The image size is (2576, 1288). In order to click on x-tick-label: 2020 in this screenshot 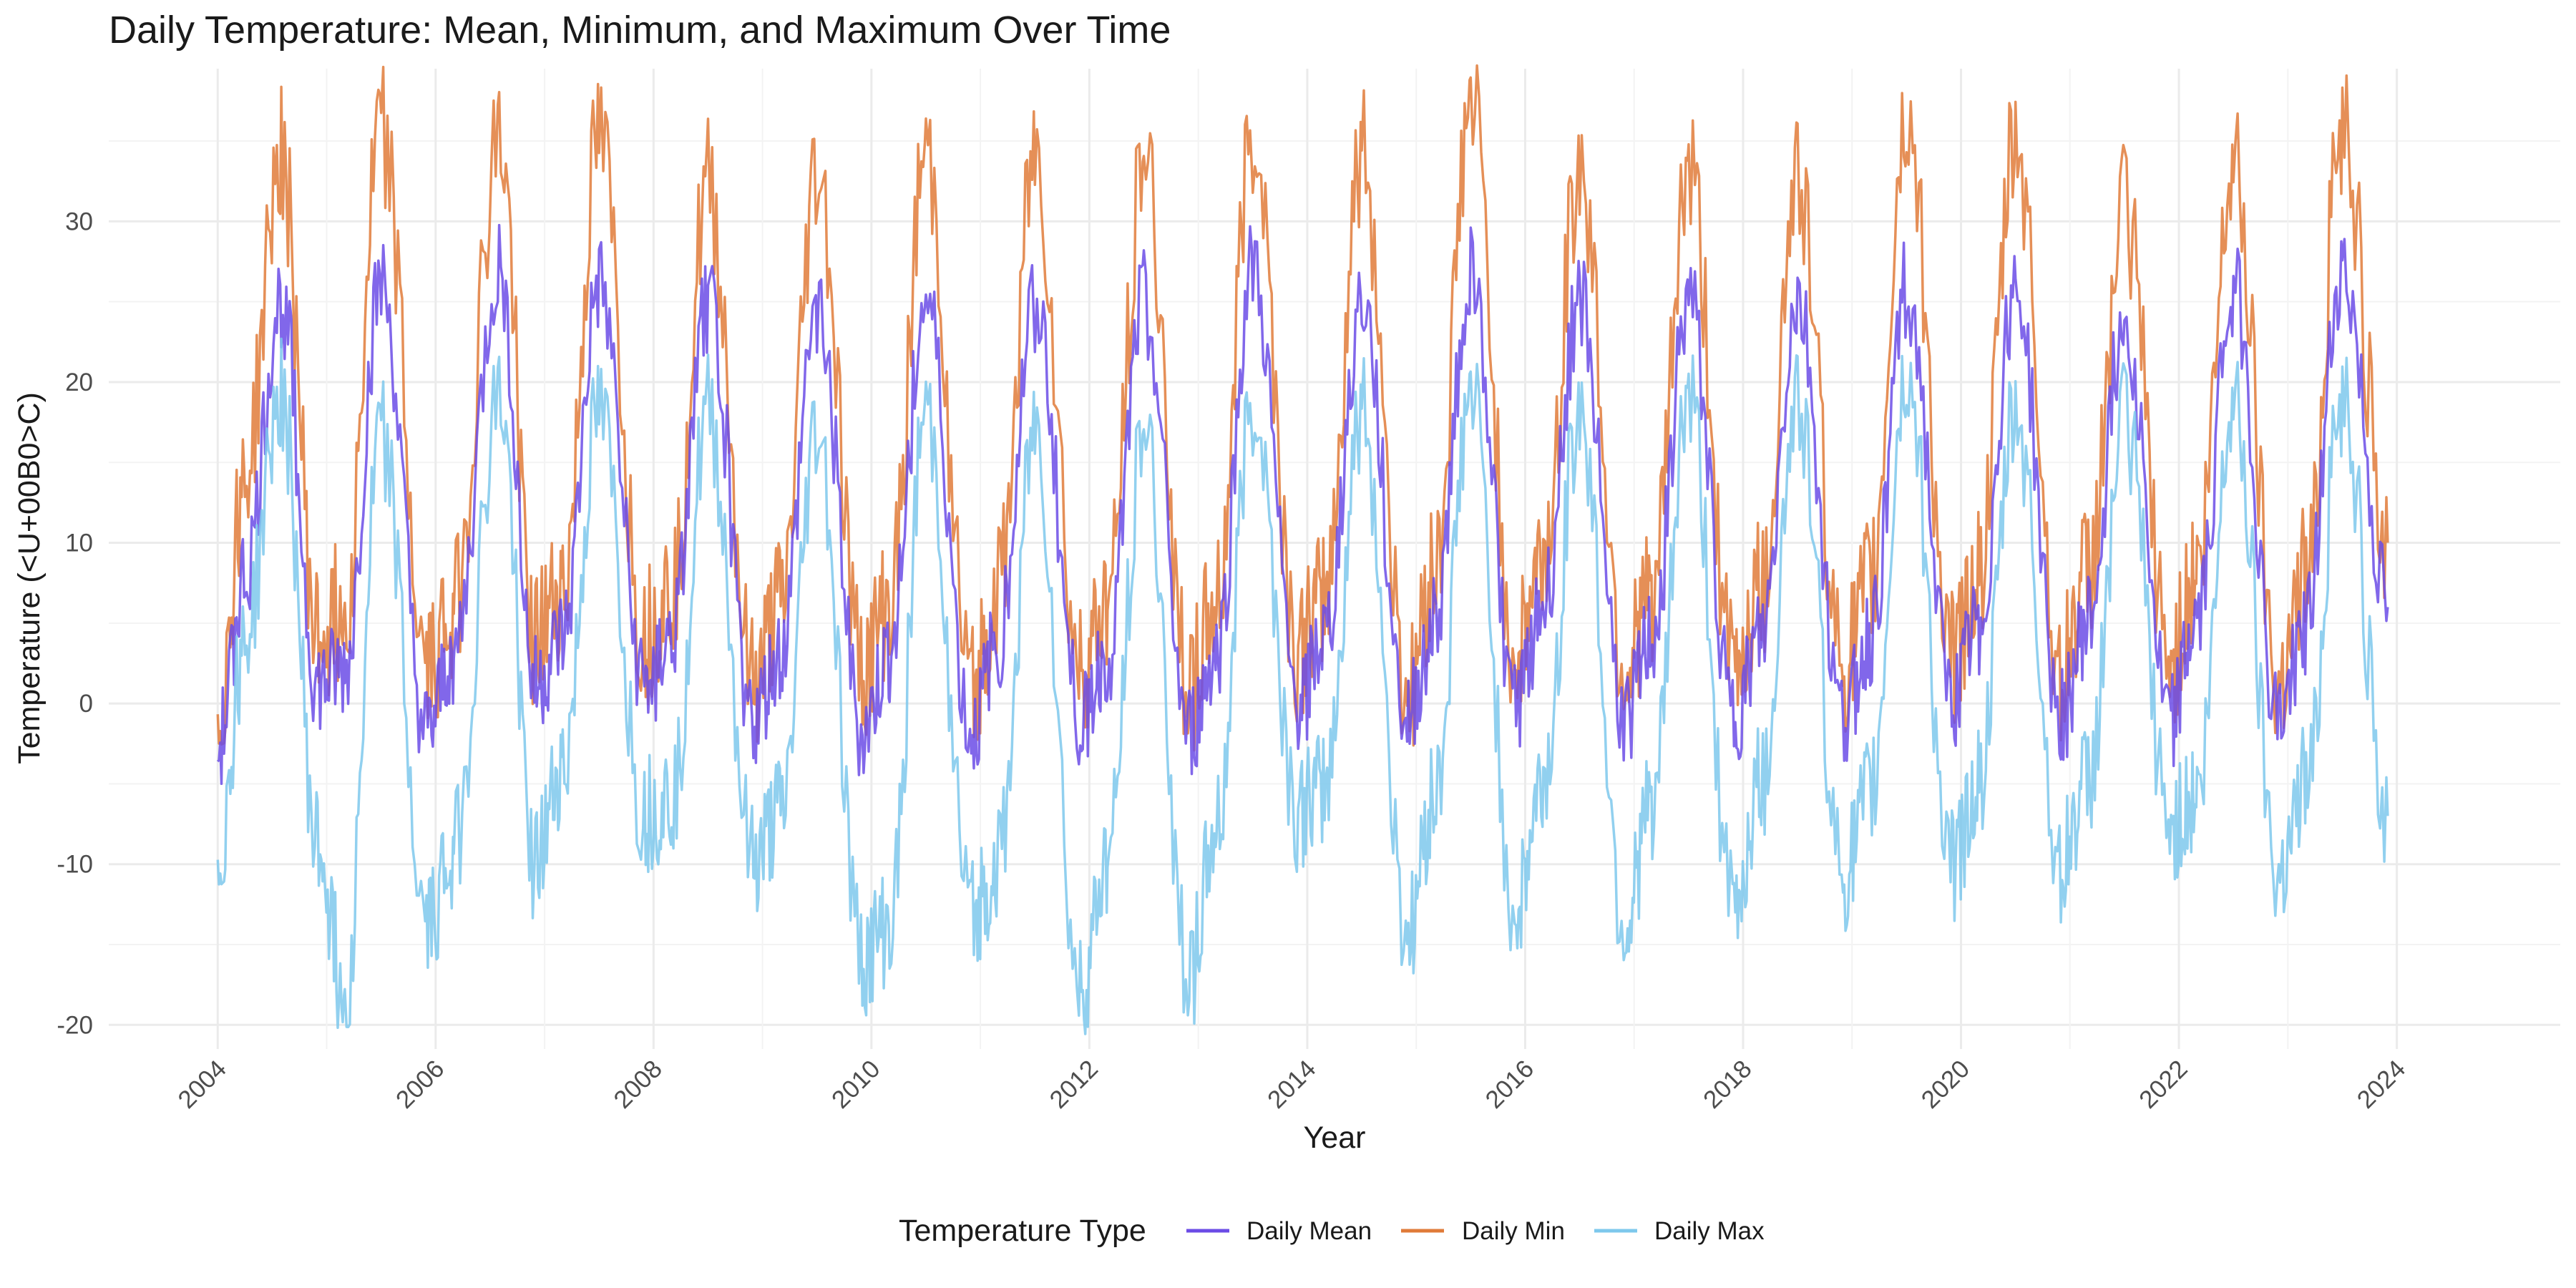, I will do `click(1946, 1084)`.